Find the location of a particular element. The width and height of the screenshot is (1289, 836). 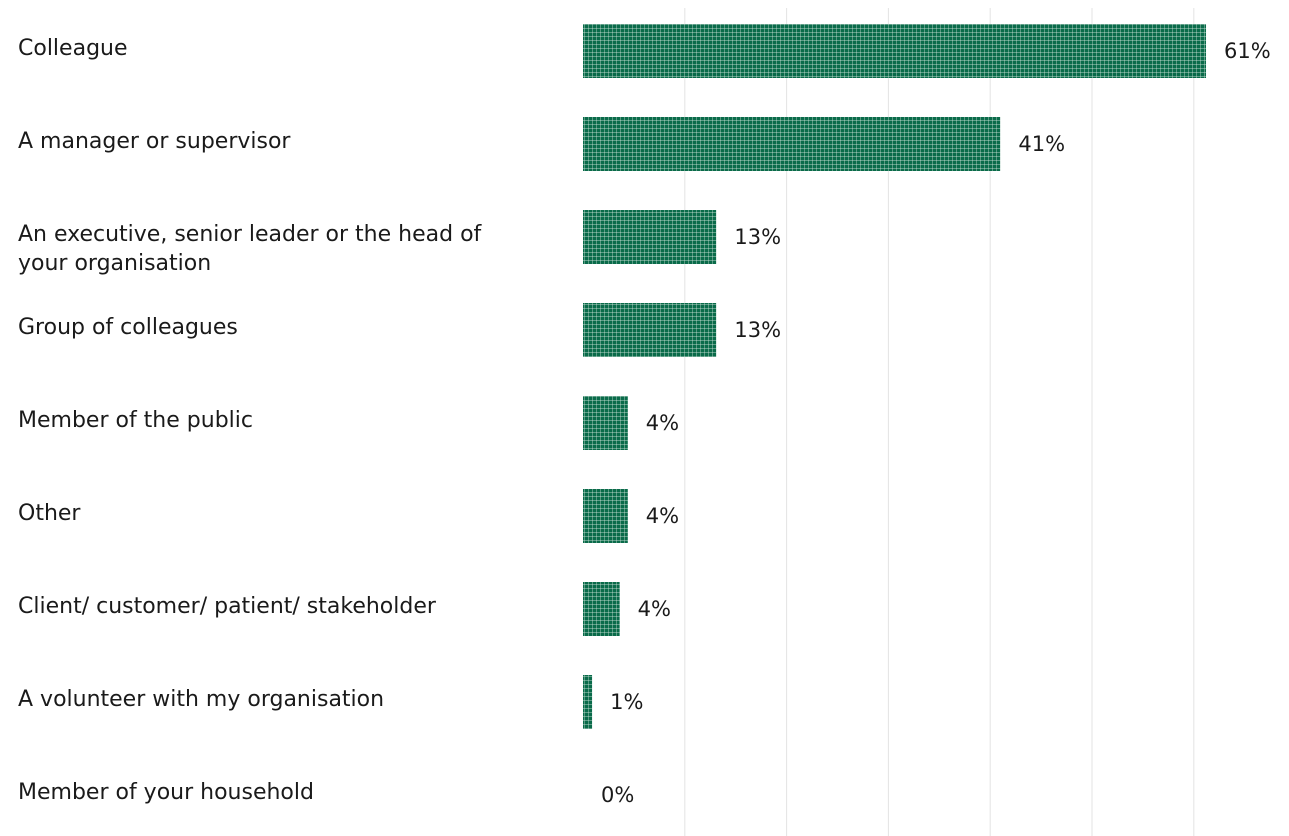

category-label: Client/ customer/ patient/ stakeholder is located at coordinates (227, 606).